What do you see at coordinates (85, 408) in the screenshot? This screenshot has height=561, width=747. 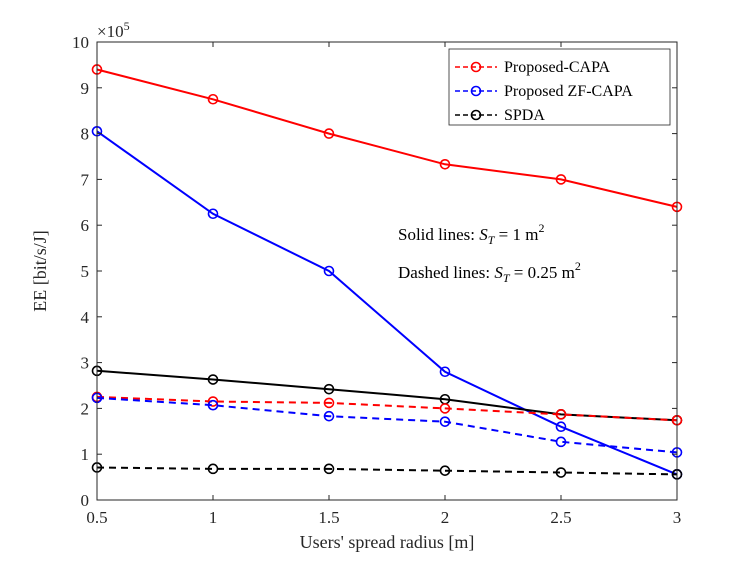 I see `y-tick-label: 2` at bounding box center [85, 408].